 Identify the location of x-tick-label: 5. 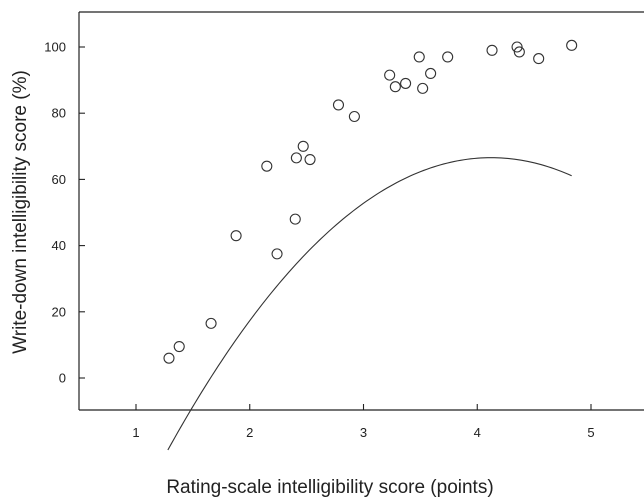
(590, 432).